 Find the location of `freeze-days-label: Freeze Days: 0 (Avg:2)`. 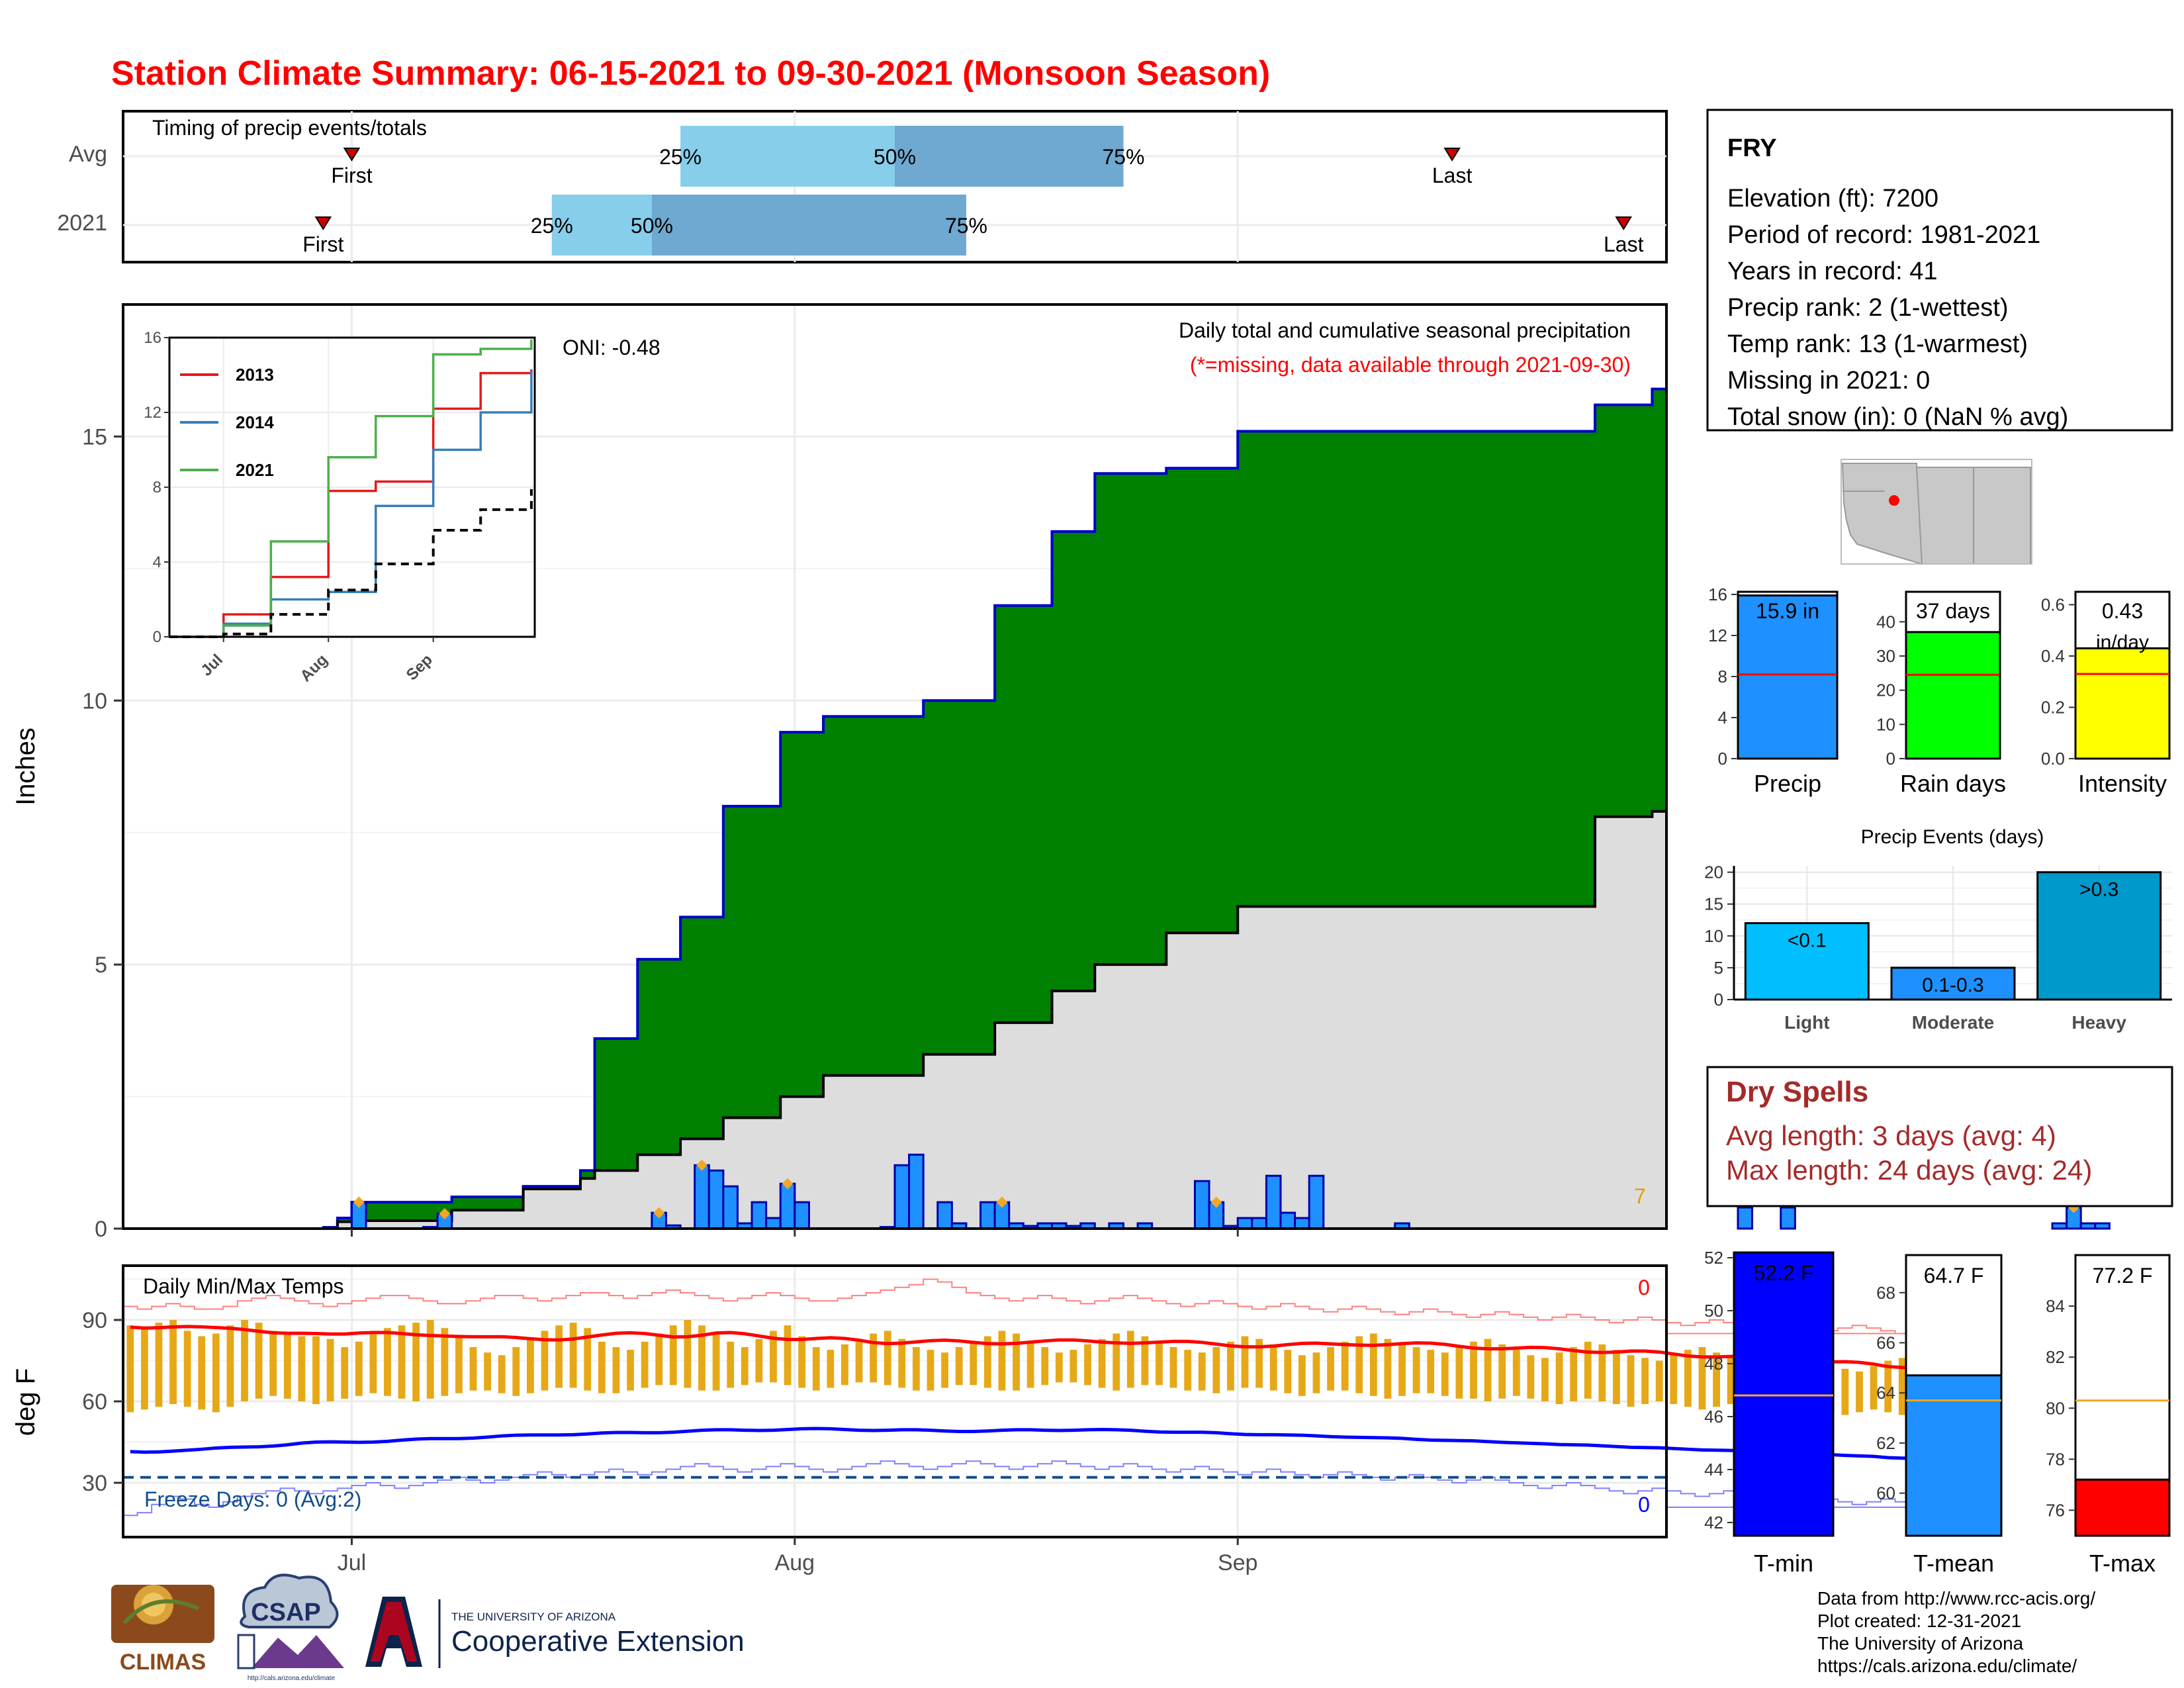

freeze-days-label: Freeze Days: 0 (Avg:2) is located at coordinates (252, 1499).